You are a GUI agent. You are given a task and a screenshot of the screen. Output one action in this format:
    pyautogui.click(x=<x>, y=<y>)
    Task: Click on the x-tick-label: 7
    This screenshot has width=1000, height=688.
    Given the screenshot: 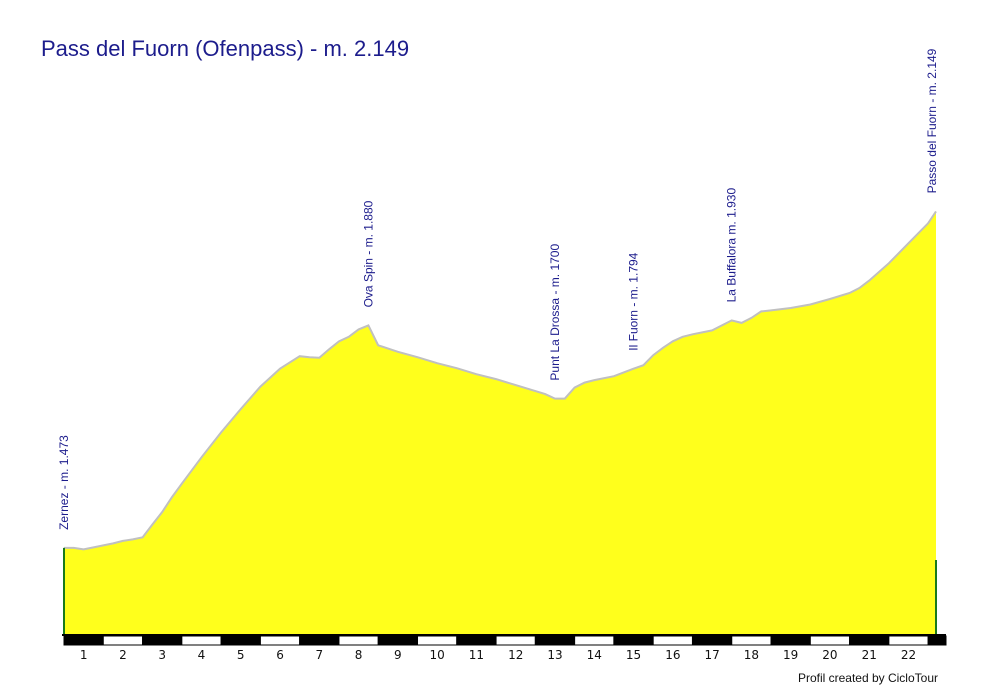 What is the action you would take?
    pyautogui.click(x=319, y=655)
    